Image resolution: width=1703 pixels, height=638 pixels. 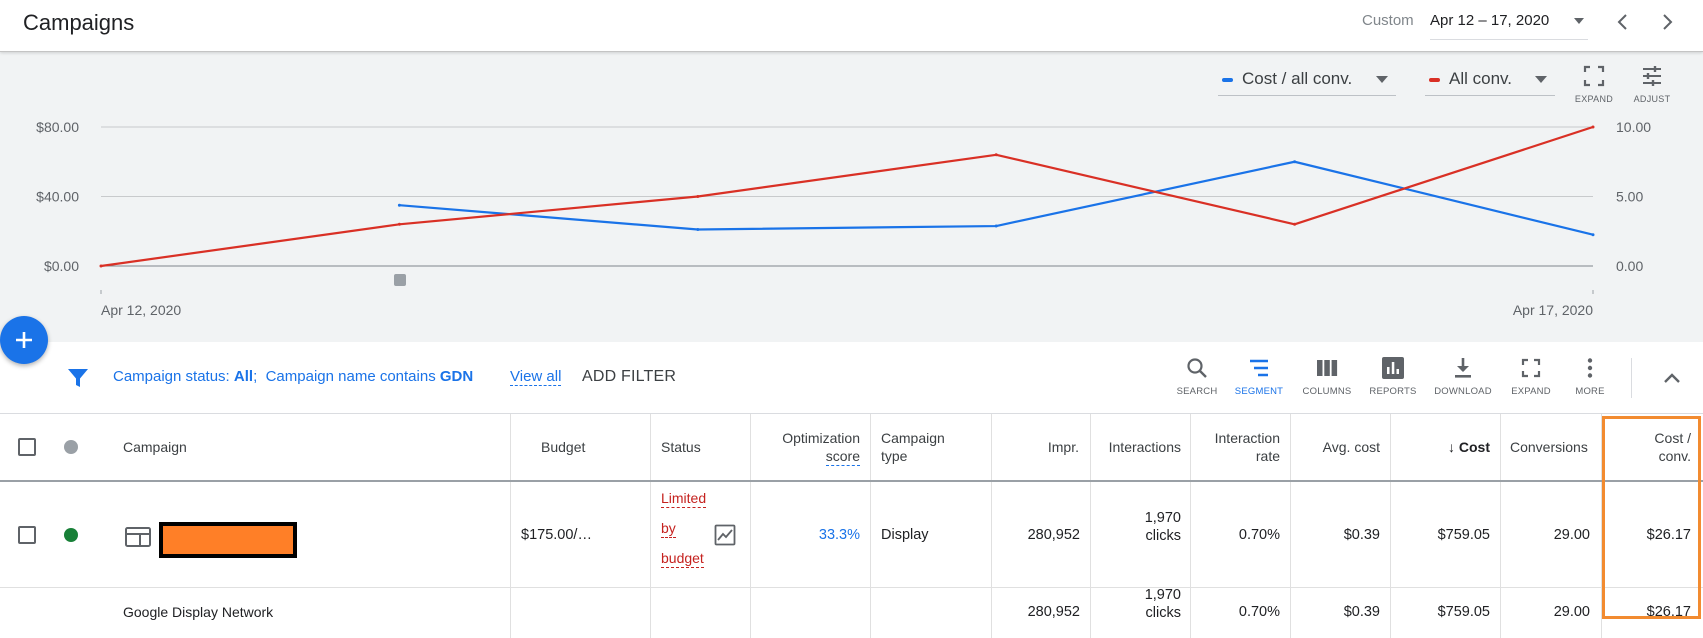 I want to click on plus-icon, so click(x=24, y=340).